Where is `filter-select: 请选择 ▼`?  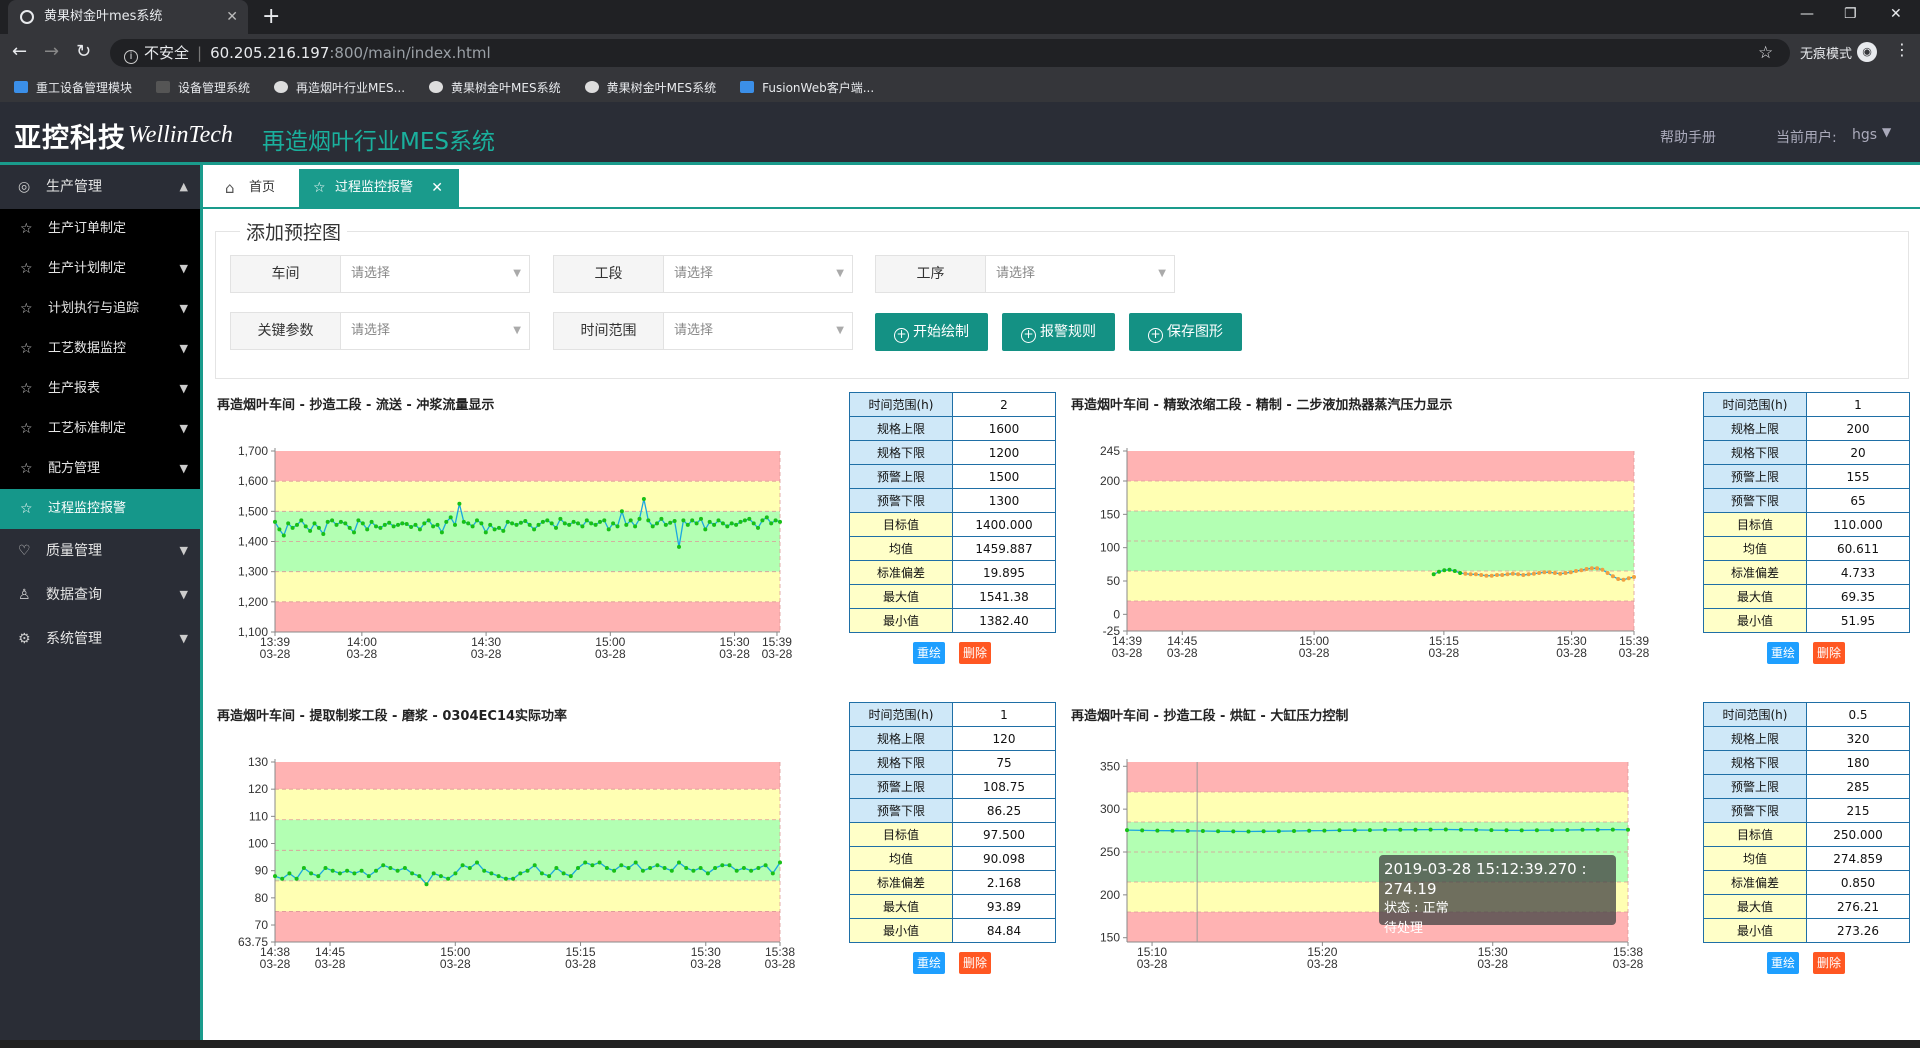
filter-select: 请选择 ▼ is located at coordinates (435, 331).